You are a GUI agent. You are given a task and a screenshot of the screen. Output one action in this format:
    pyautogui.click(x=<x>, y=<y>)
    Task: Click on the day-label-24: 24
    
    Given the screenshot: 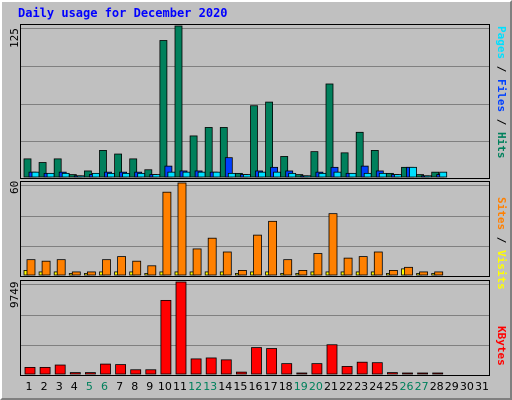 What is the action you would take?
    pyautogui.click(x=376, y=386)
    